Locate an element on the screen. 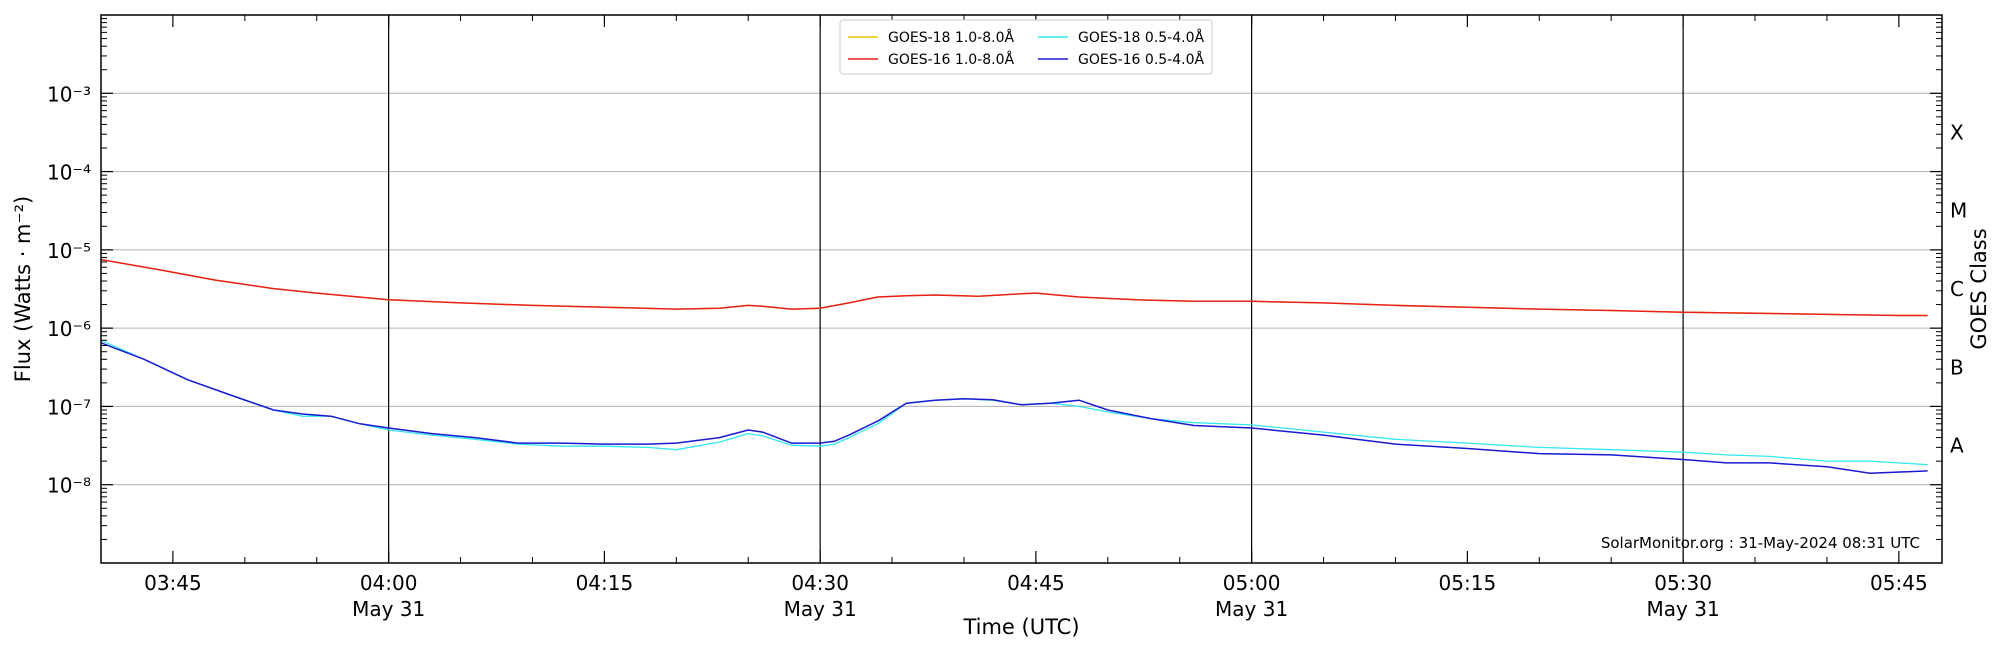 Image resolution: width=2000 pixels, height=650 pixels. x-tick-label: 05:45 is located at coordinates (1899, 583).